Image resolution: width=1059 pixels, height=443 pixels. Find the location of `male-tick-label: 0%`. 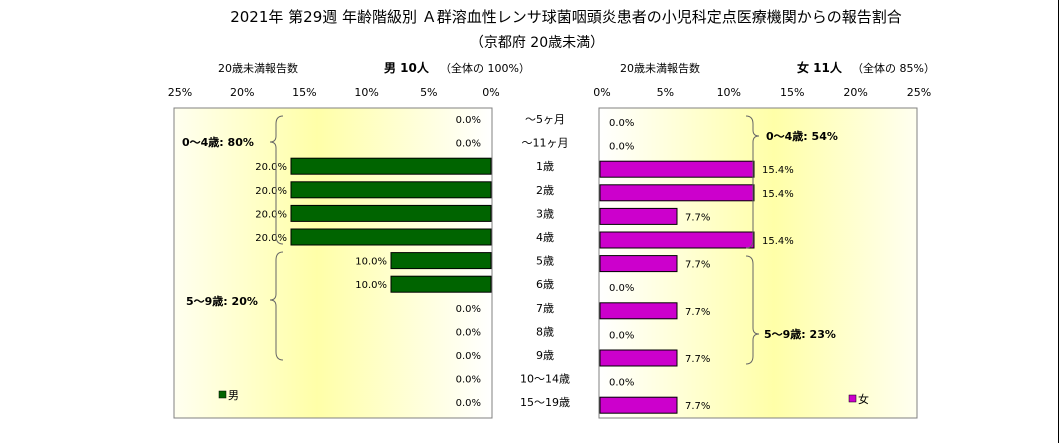

male-tick-label: 0% is located at coordinates (490, 92).